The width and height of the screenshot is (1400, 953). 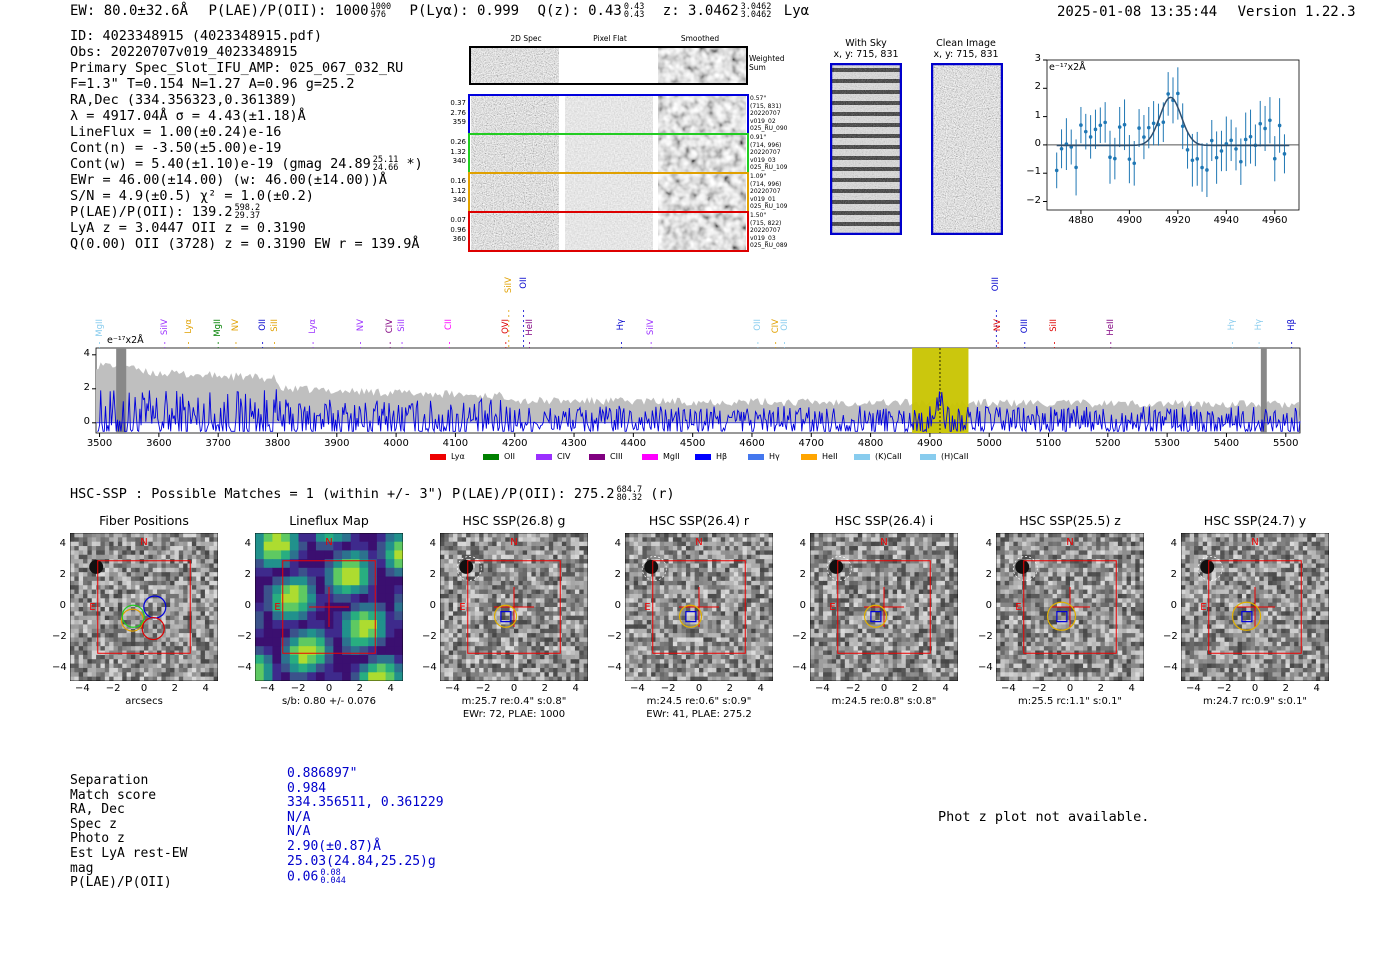 What do you see at coordinates (313, 333) in the screenshot?
I see `spectrum-line-label: Lyα` at bounding box center [313, 333].